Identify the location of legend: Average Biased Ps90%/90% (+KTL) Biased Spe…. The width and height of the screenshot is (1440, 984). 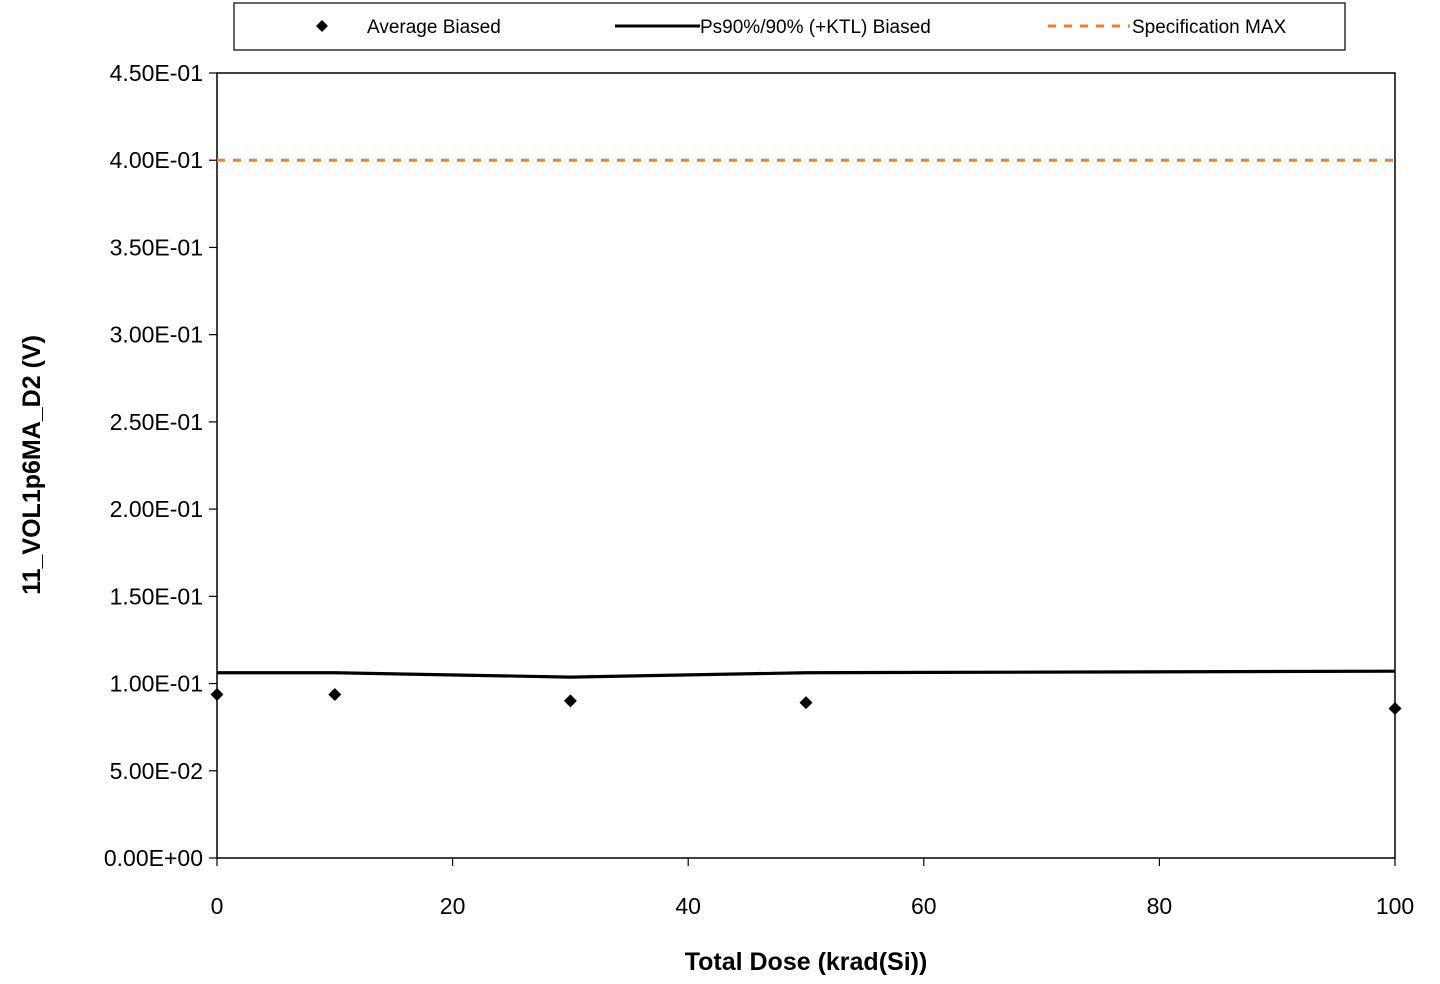
(789, 26).